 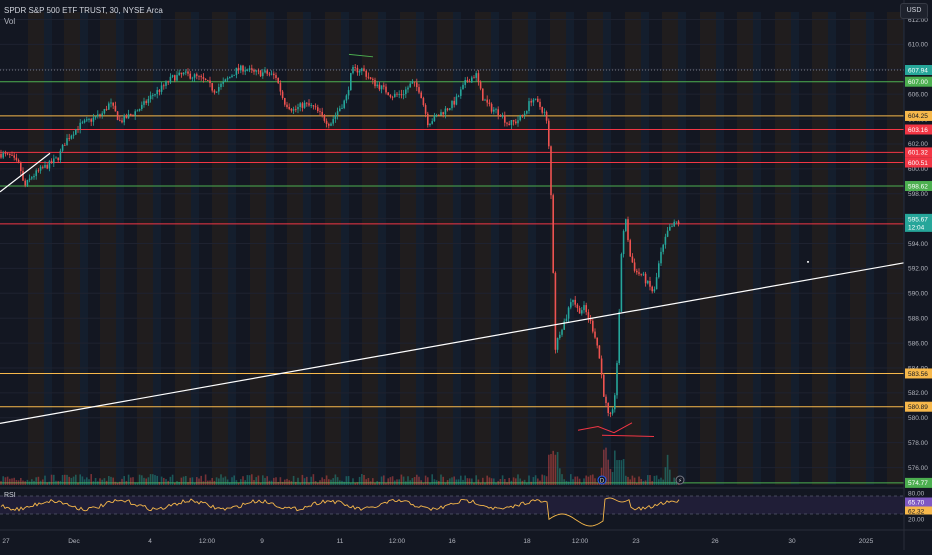 What do you see at coordinates (918, 82) in the screenshot?
I see `level-price-label: 607.00` at bounding box center [918, 82].